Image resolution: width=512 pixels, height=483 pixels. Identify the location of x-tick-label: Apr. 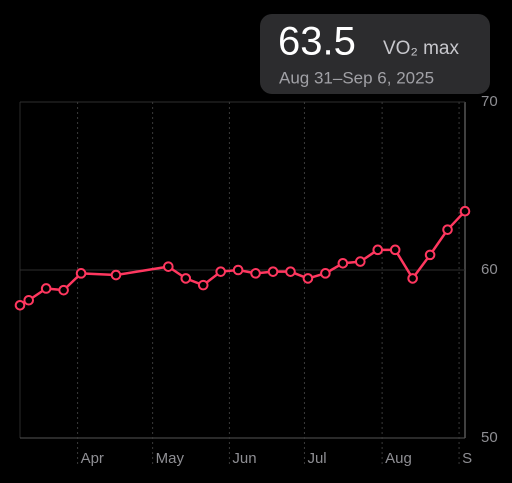
(92, 458).